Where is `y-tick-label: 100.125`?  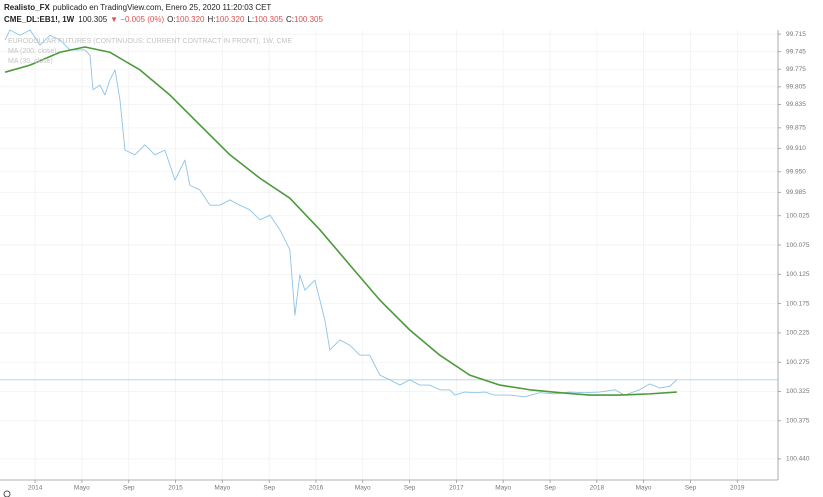 y-tick-label: 100.125 is located at coordinates (798, 274).